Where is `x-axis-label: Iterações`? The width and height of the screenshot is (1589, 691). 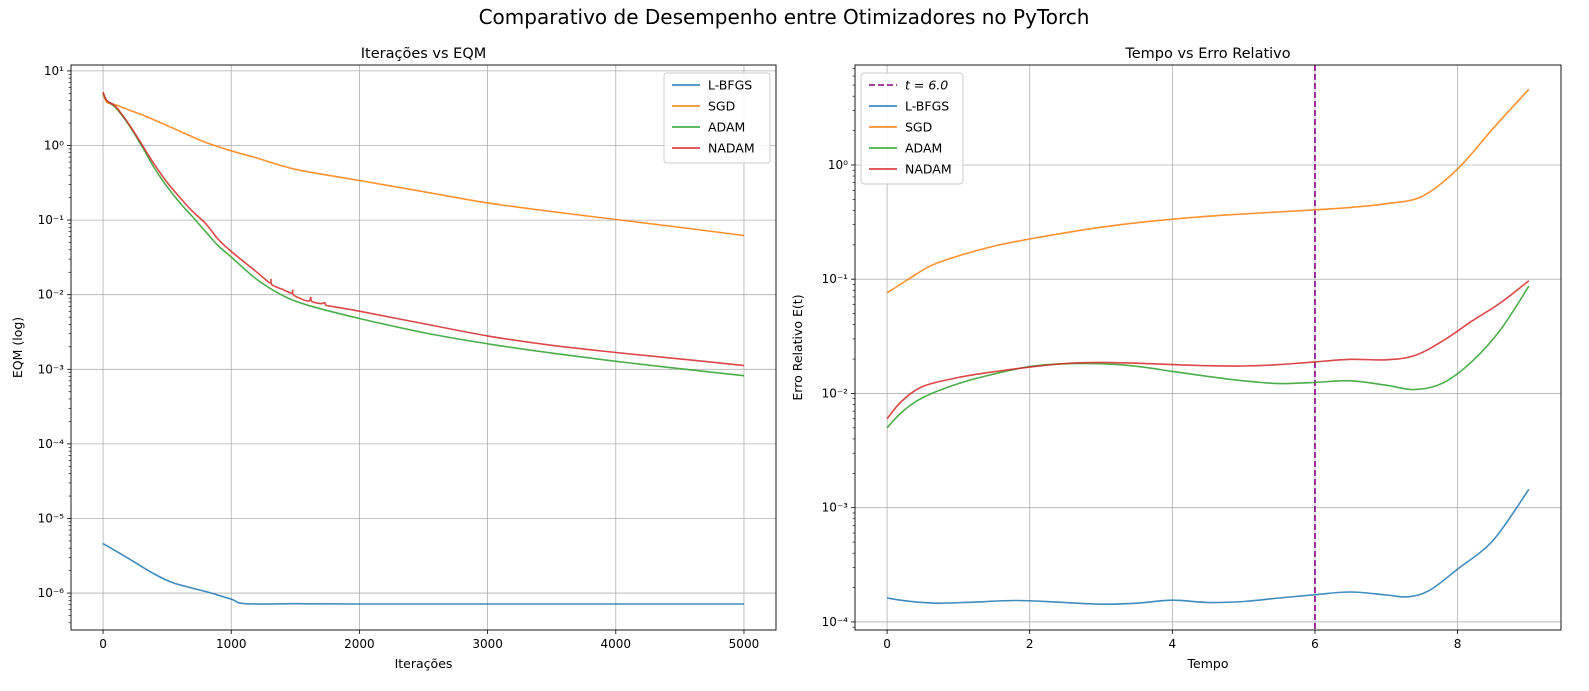
x-axis-label: Iterações is located at coordinates (424, 663).